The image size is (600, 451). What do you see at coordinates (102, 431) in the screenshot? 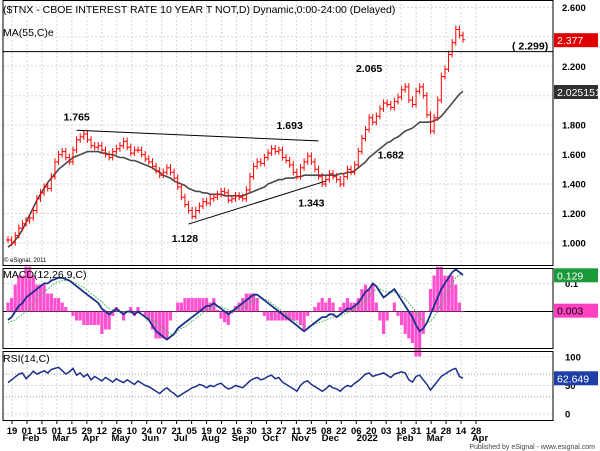
I see `x-day-label: 12` at bounding box center [102, 431].